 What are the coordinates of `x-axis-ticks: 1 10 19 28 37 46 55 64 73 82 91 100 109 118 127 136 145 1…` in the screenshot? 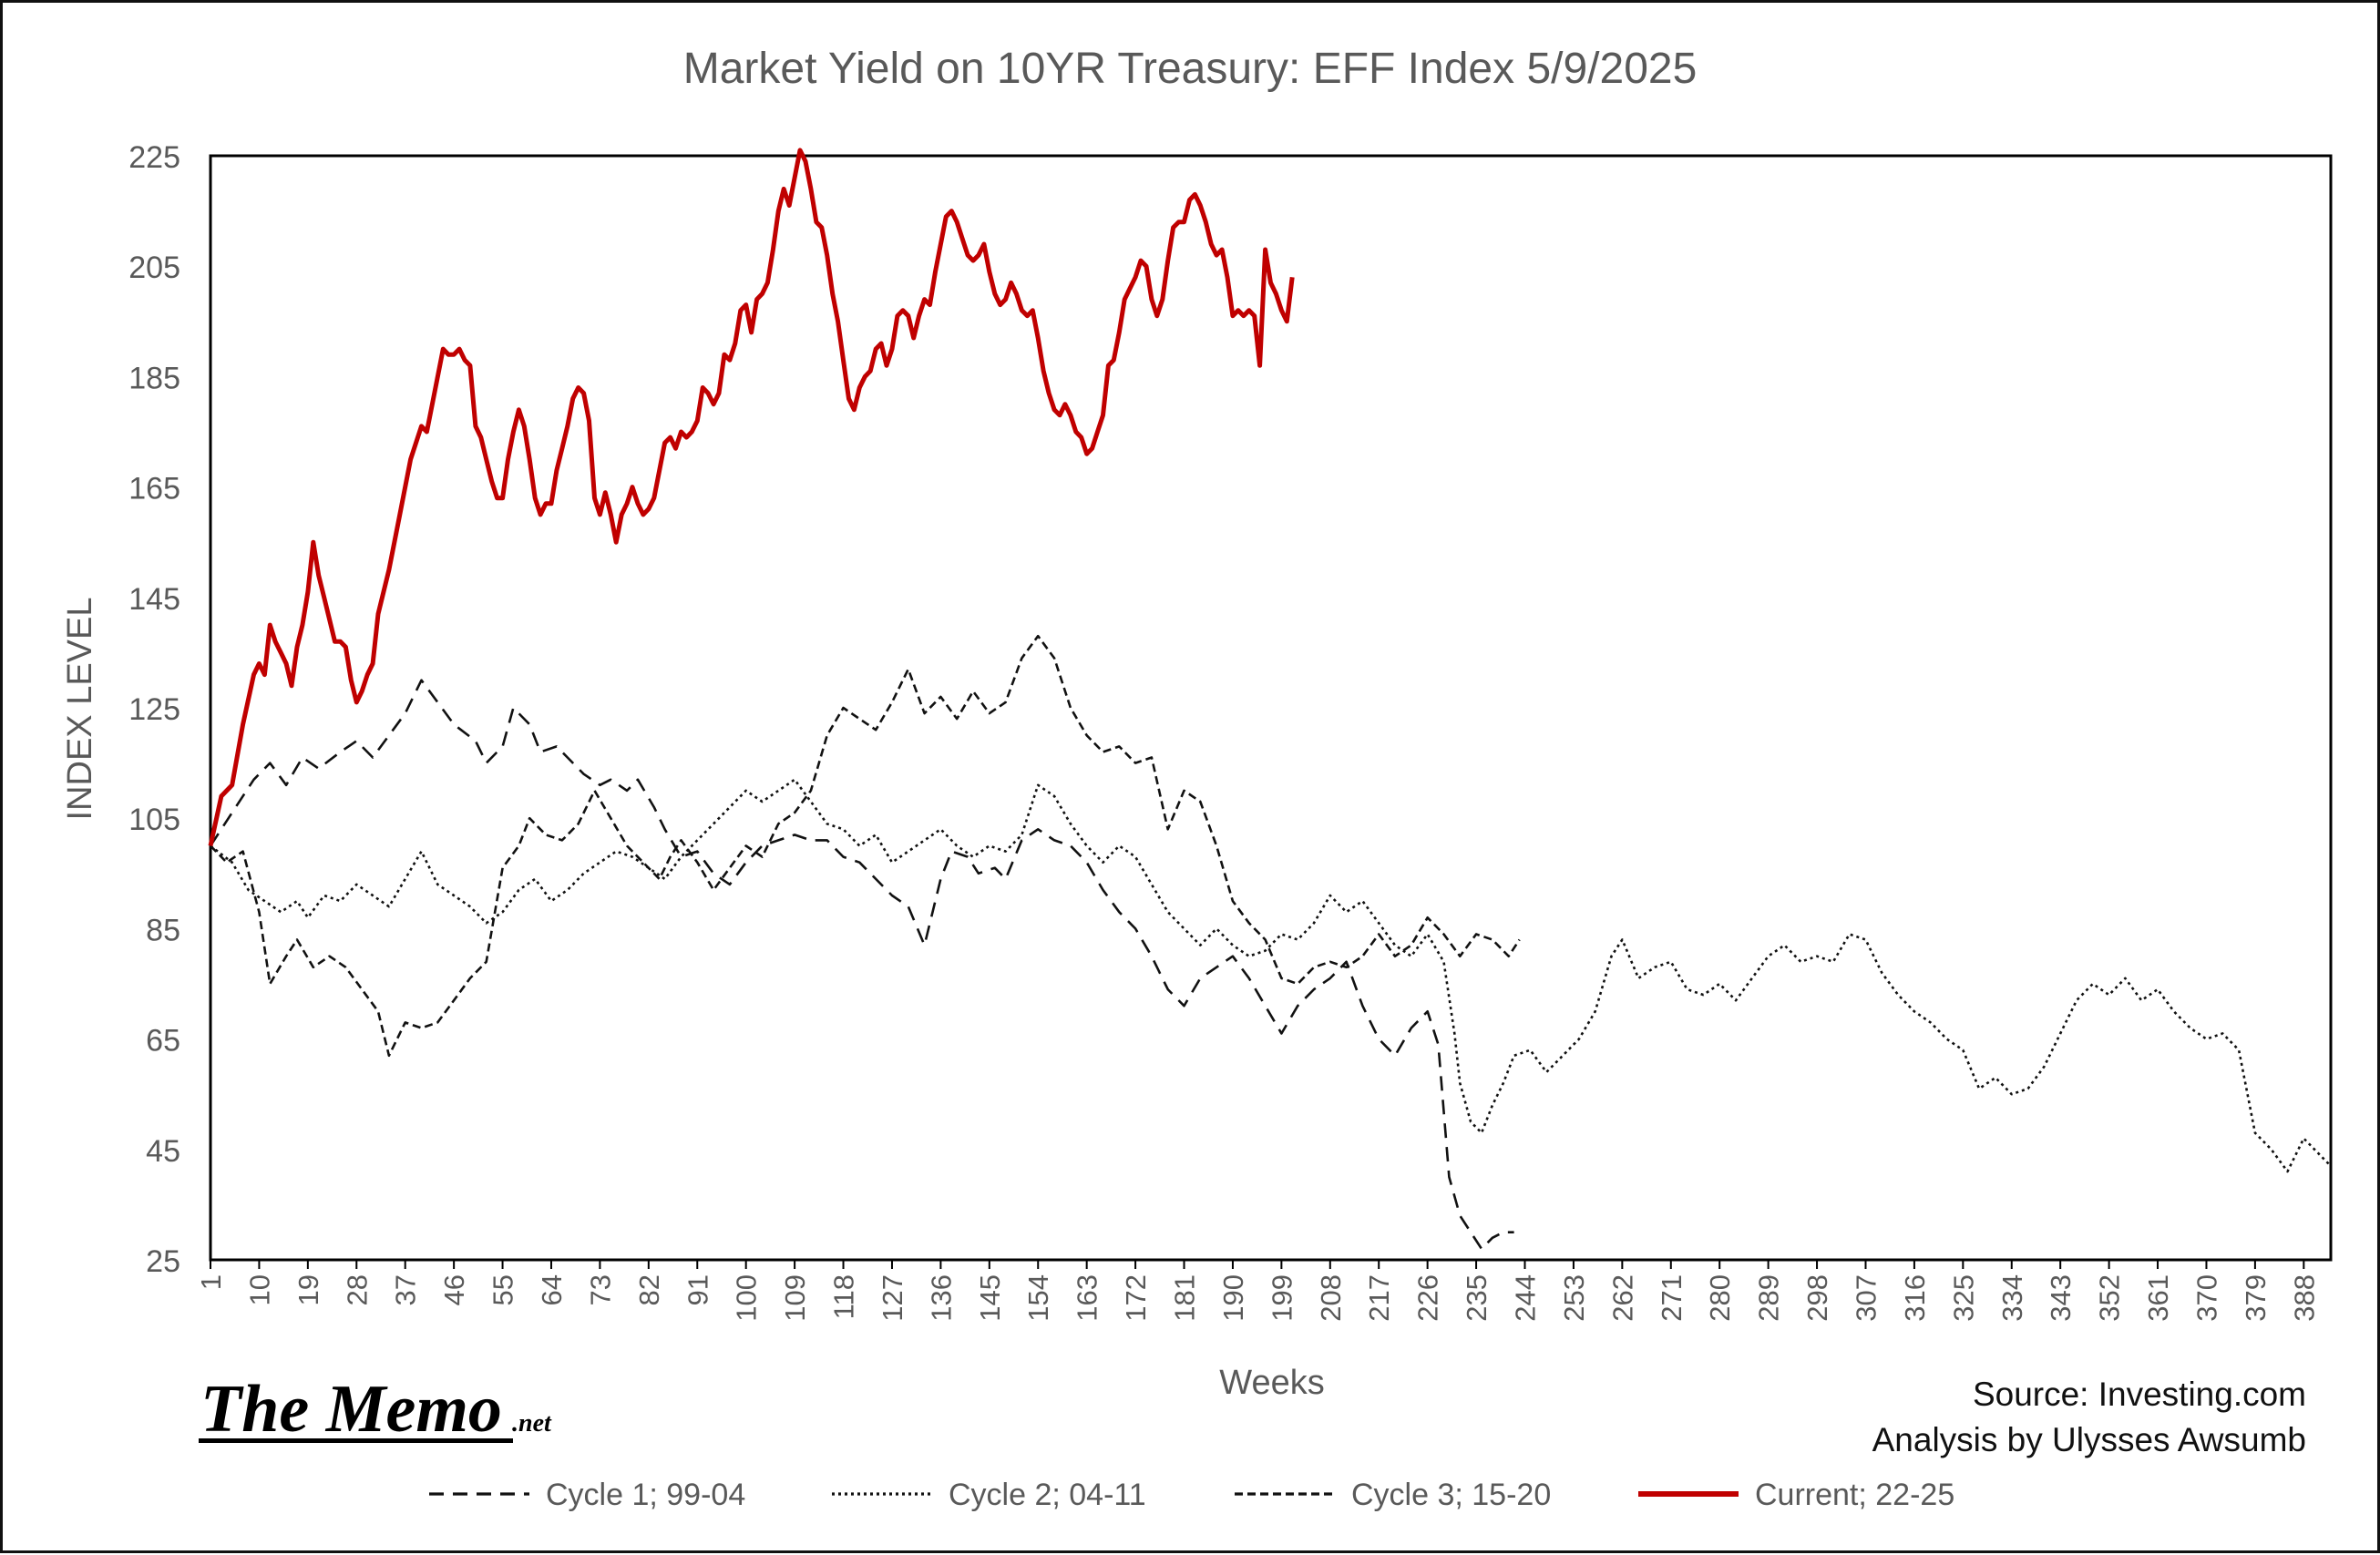 It's located at (1257, 1291).